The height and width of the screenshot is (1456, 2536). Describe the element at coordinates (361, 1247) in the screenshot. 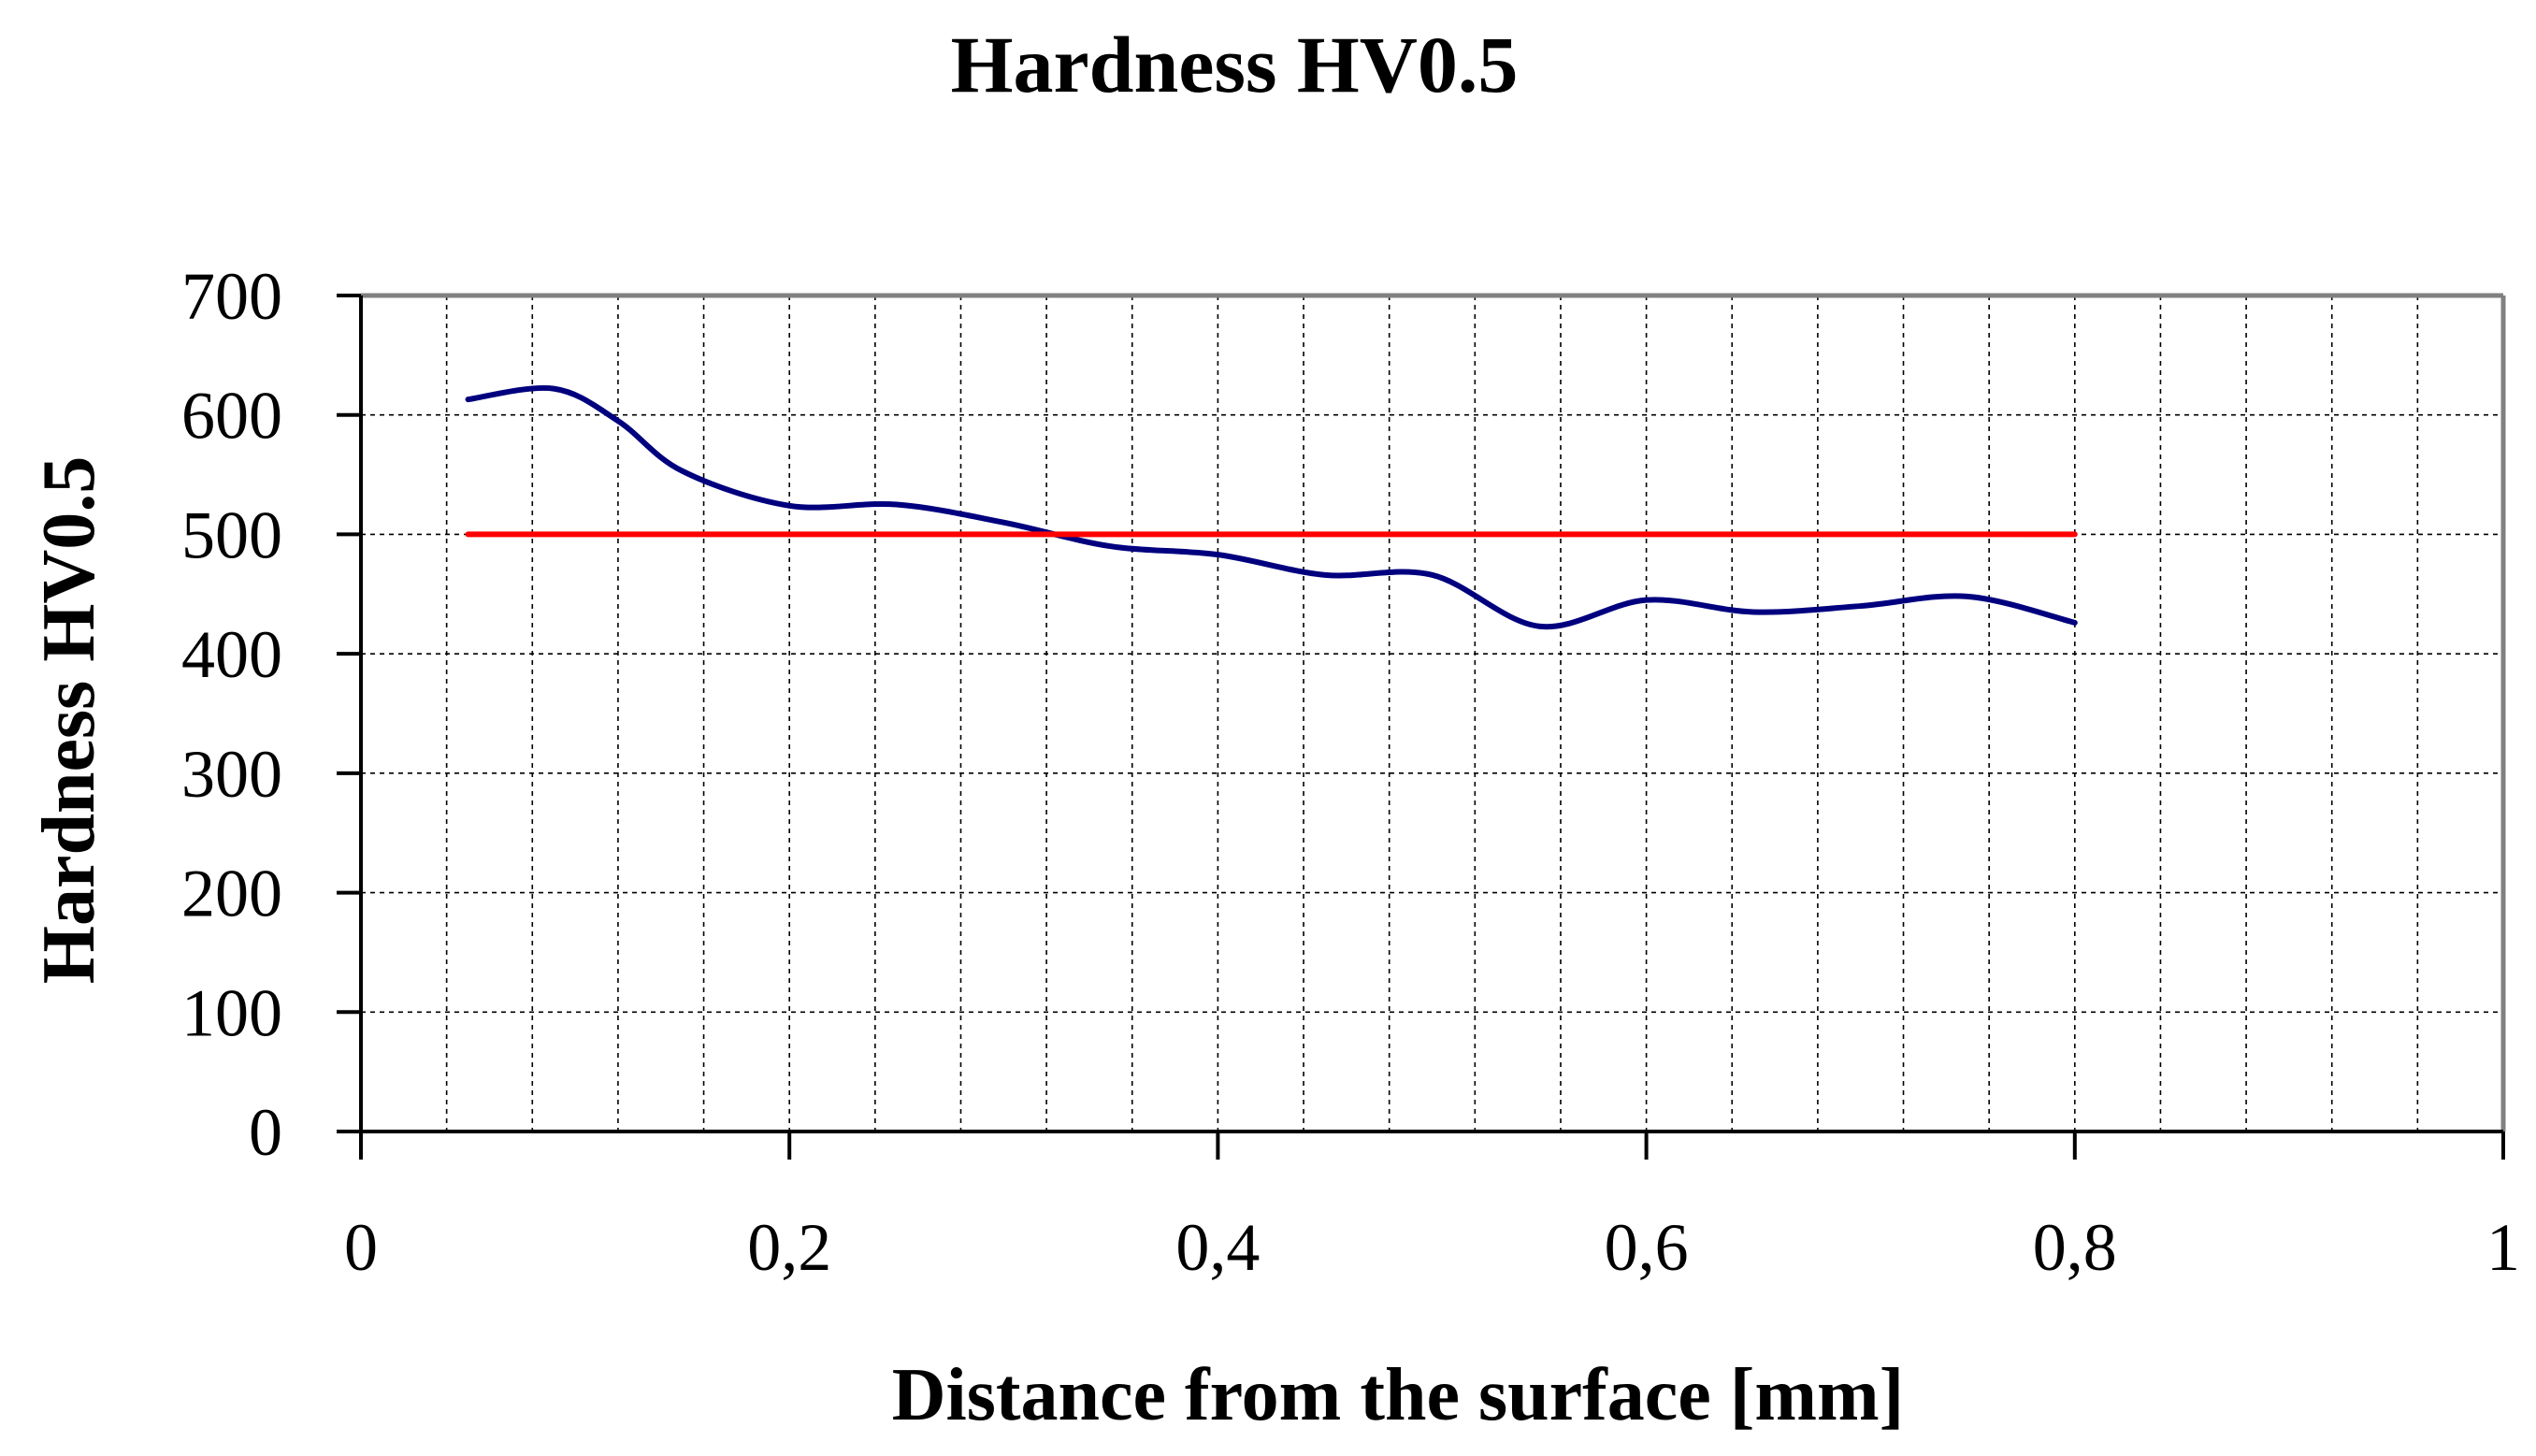

I see `x-tick-label: 0` at that location.